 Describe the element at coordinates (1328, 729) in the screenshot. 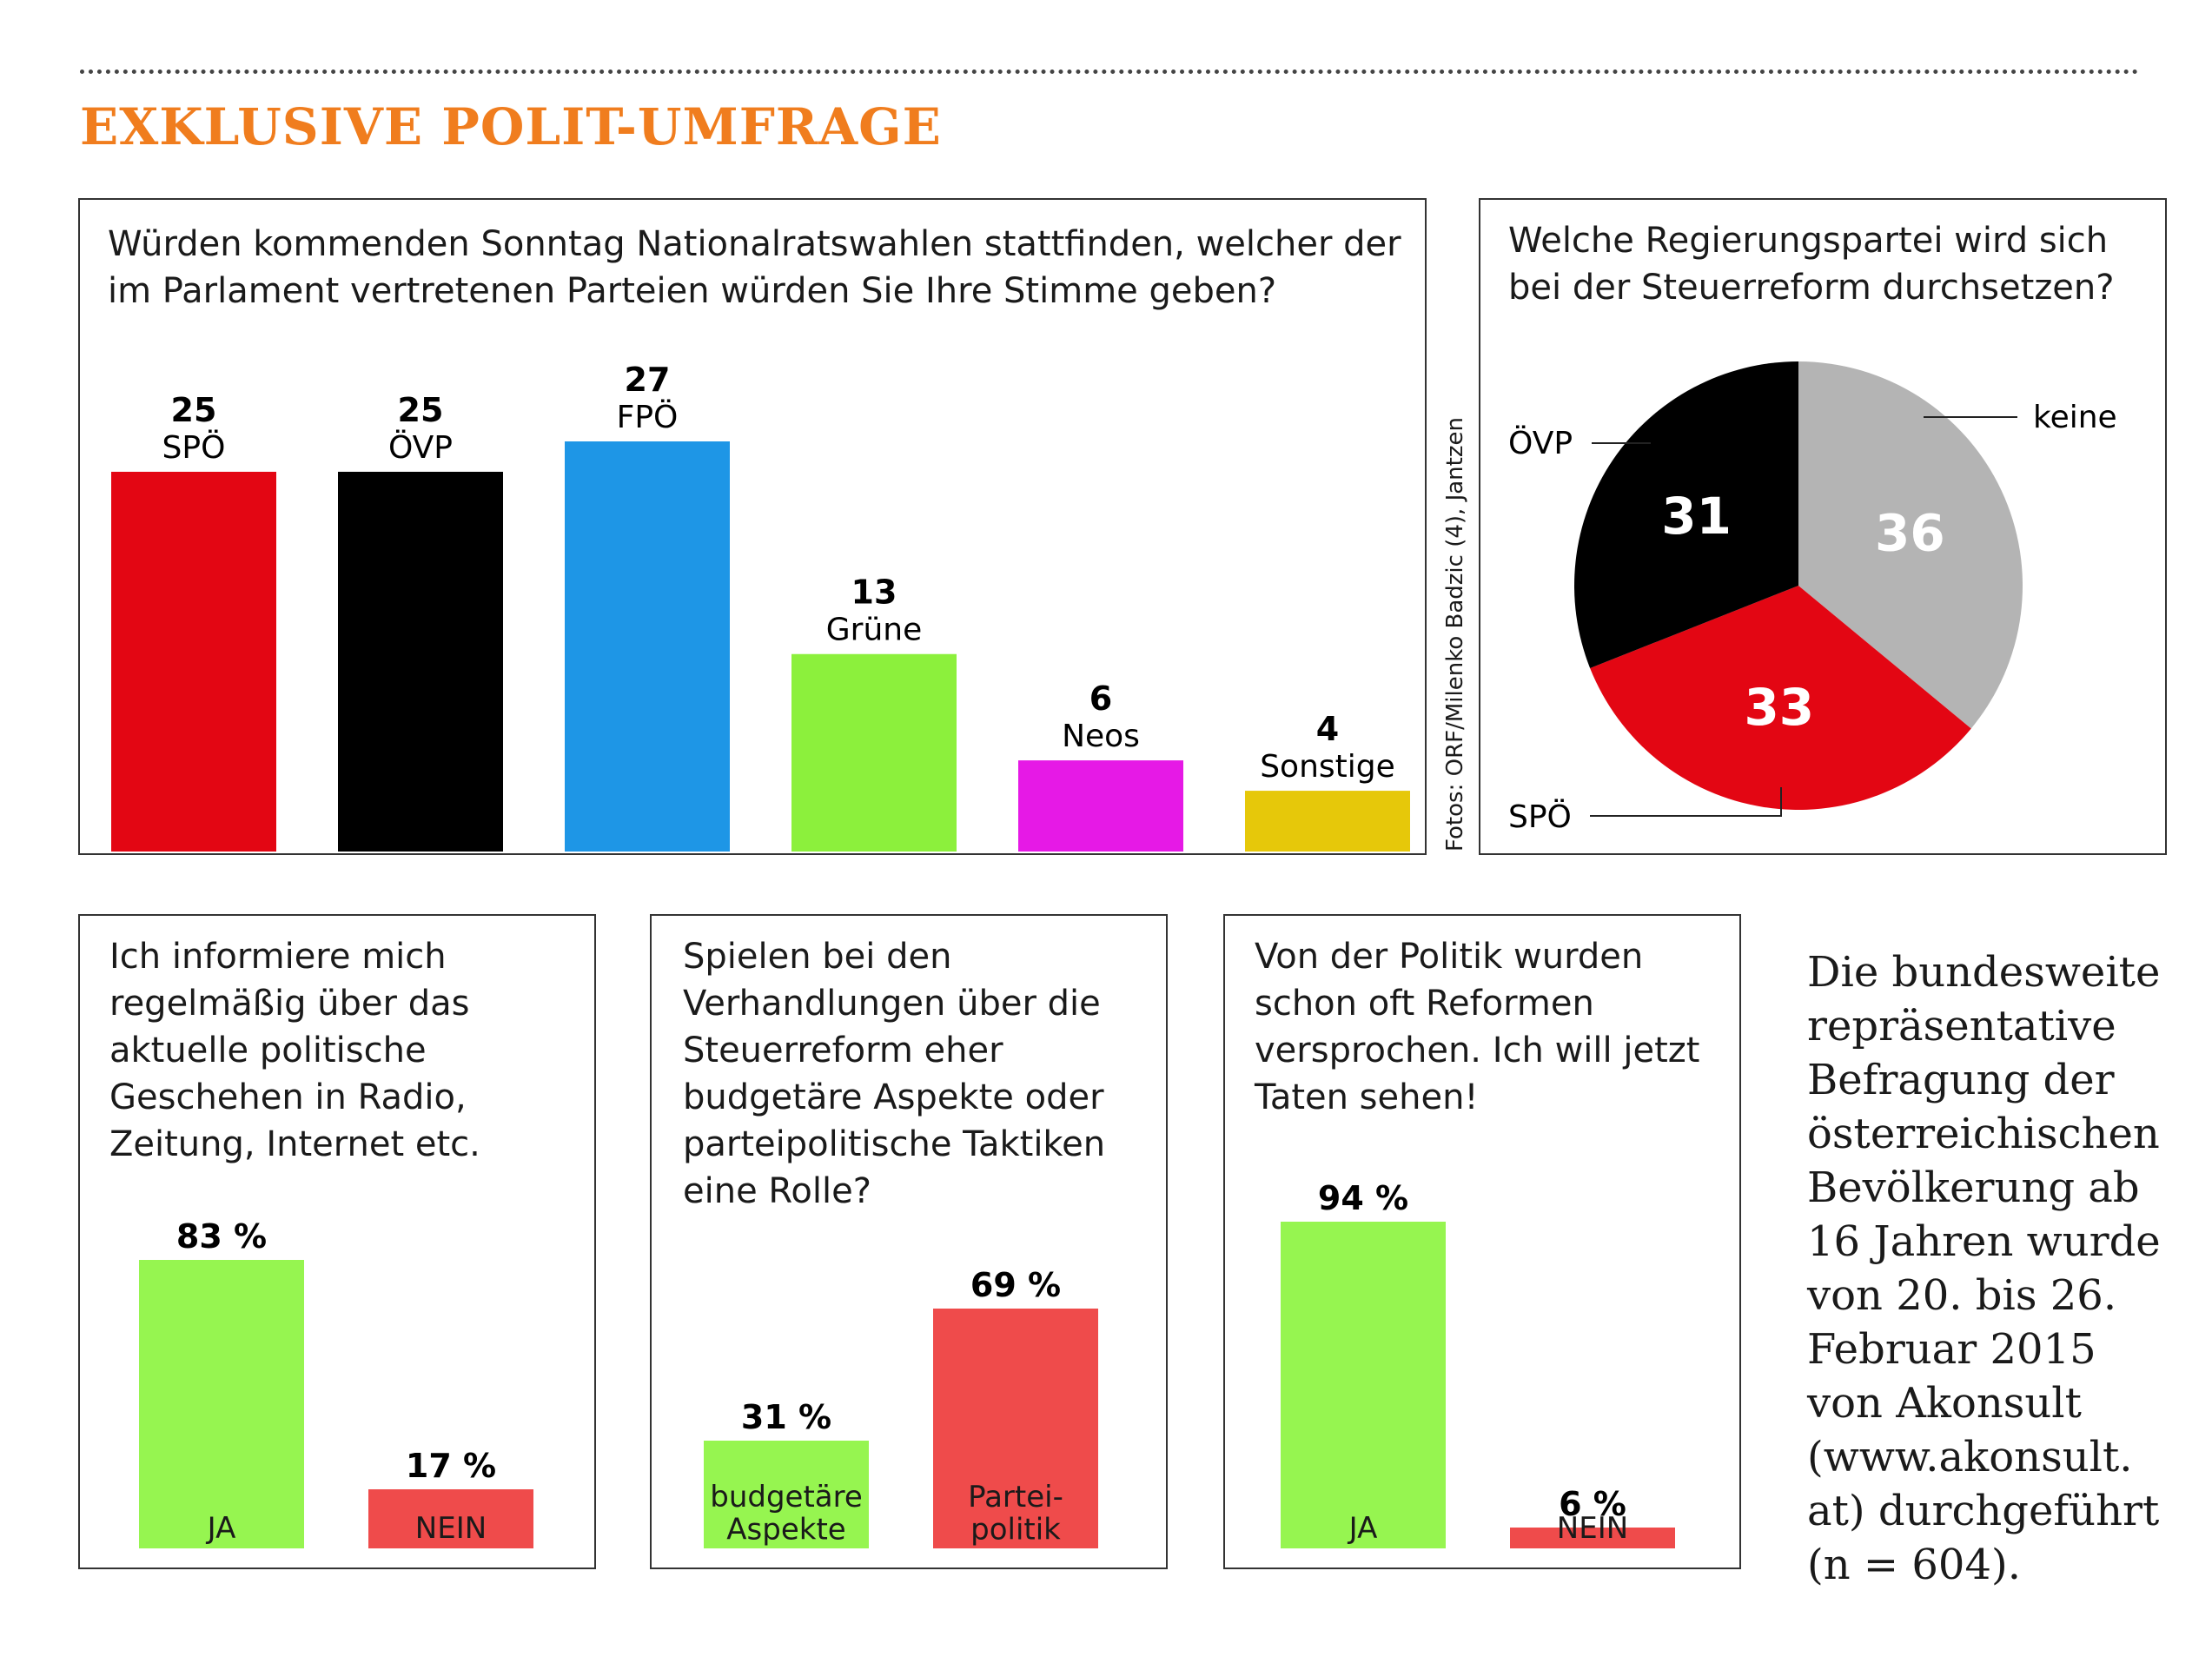

I see `party-value-label: 4` at that location.